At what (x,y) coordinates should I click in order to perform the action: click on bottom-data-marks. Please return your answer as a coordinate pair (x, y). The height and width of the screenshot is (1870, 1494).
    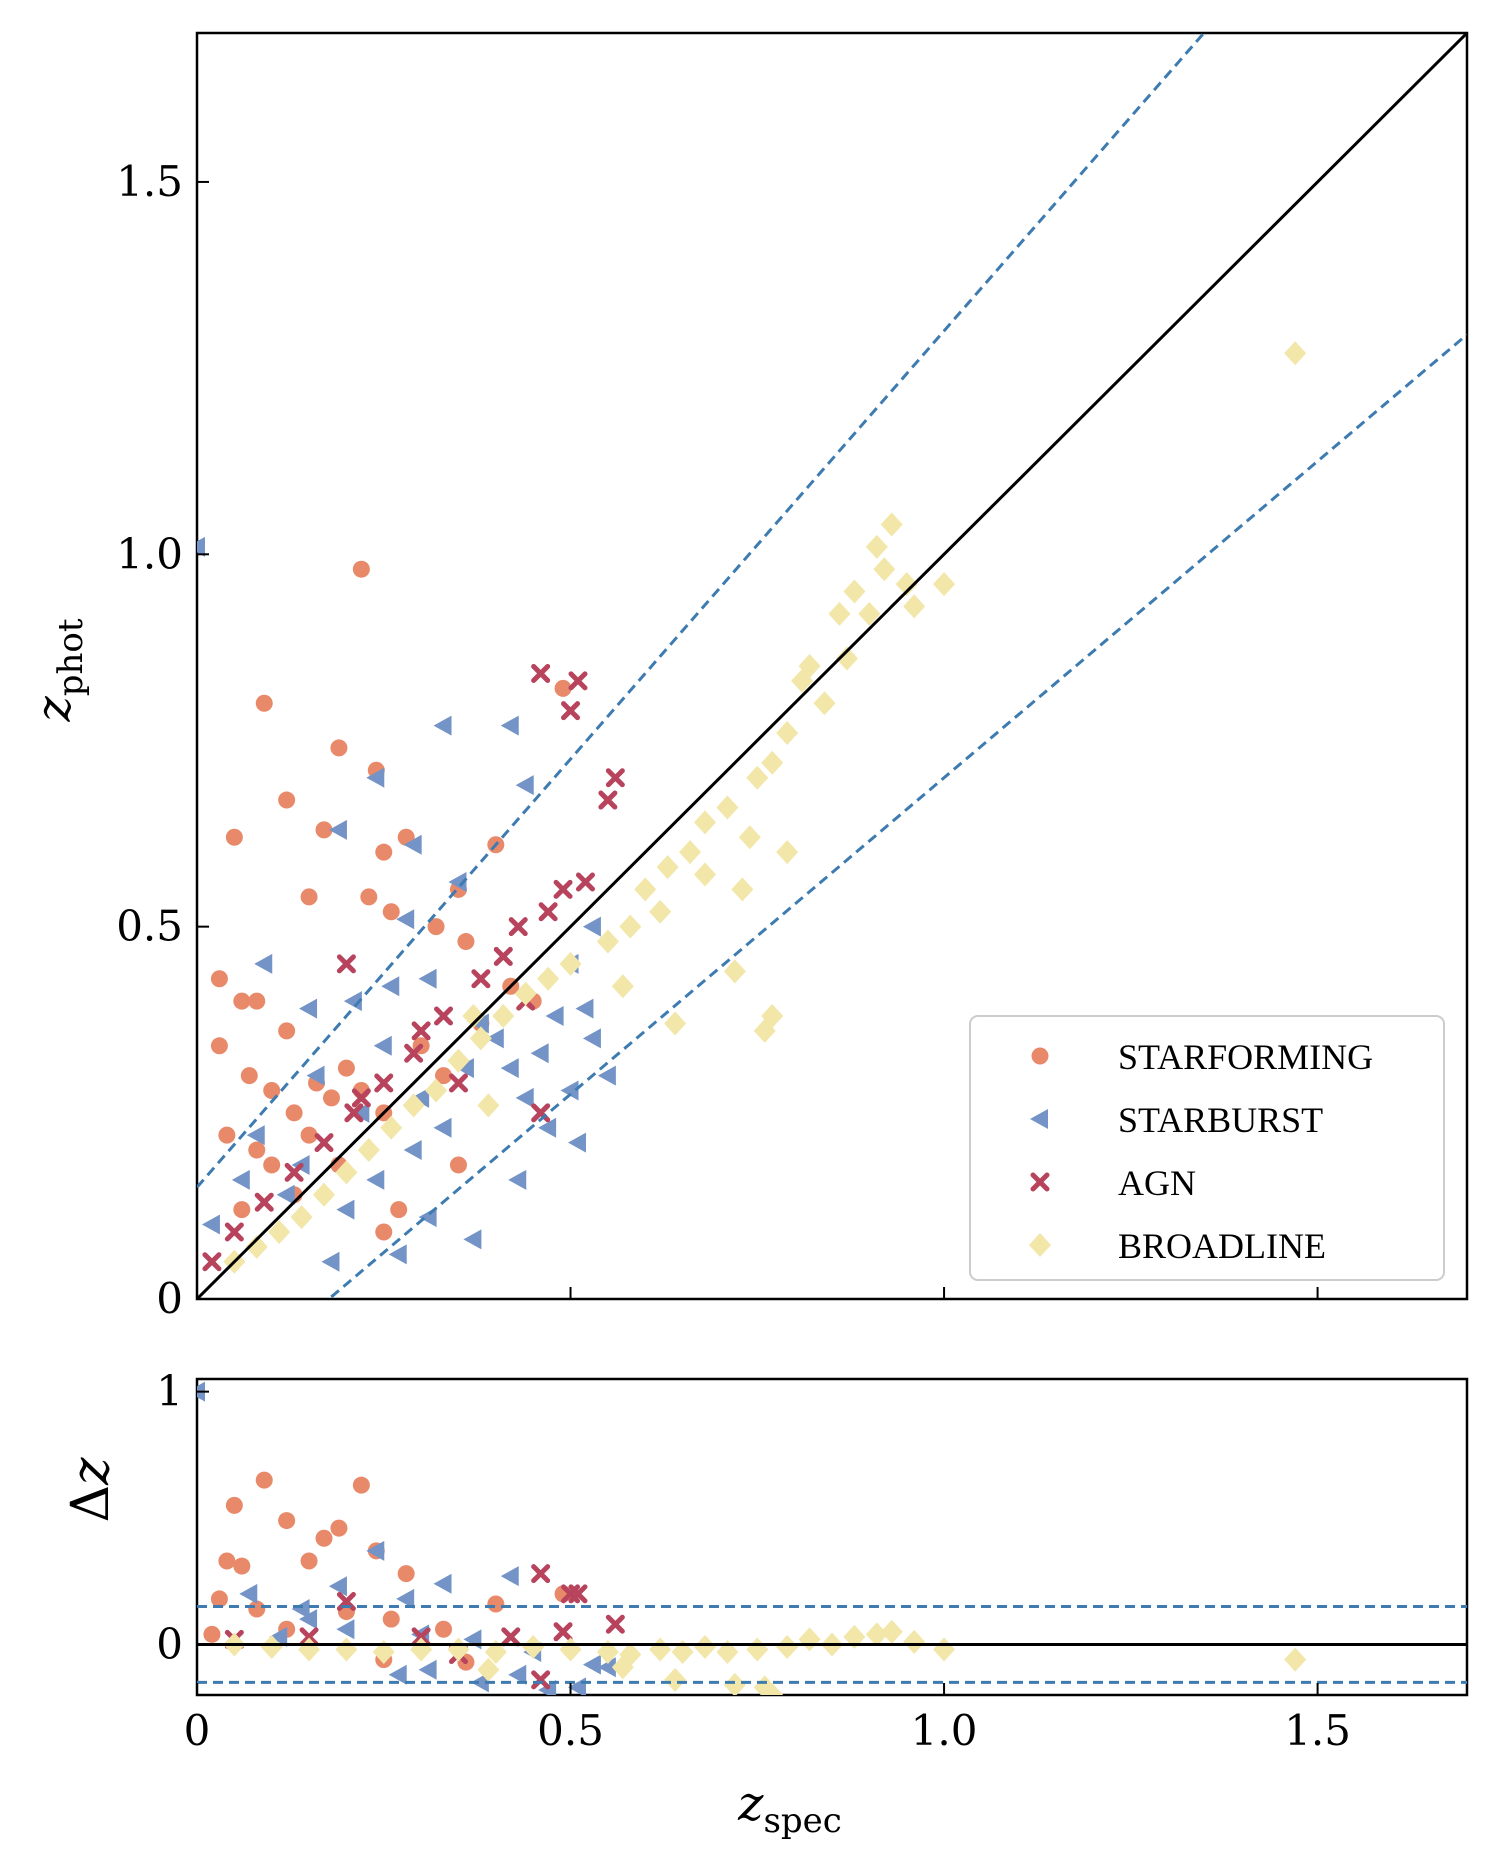
    Looking at the image, I should click on (832, 1538).